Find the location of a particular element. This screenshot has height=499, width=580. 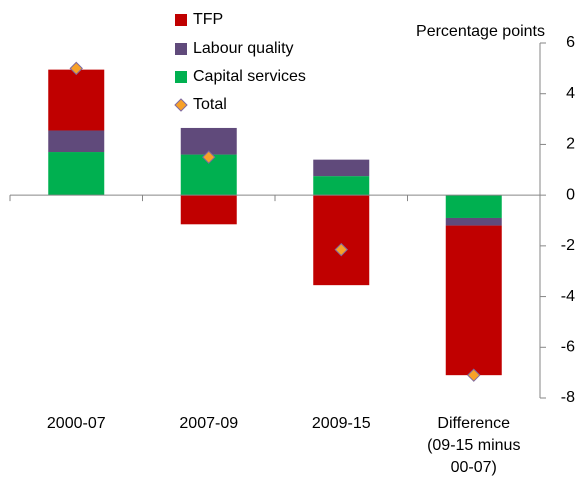

x-tick-label: Difference (09-15 minus 00-07) is located at coordinates (474, 445).